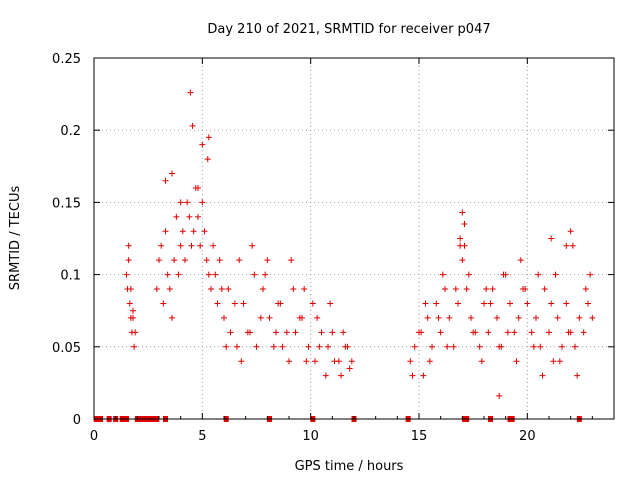 The width and height of the screenshot is (640, 480). Describe the element at coordinates (77, 420) in the screenshot. I see `y-tick-label: 0` at that location.